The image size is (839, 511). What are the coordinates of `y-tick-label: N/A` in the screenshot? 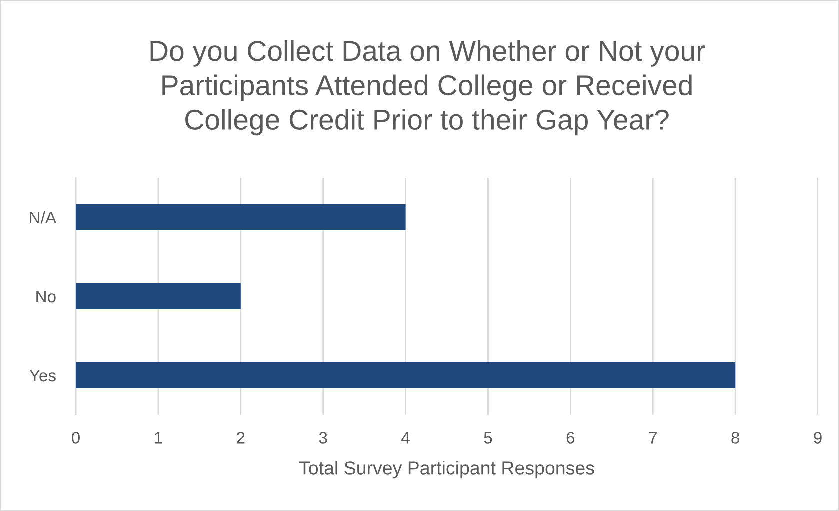 It's located at (43, 217).